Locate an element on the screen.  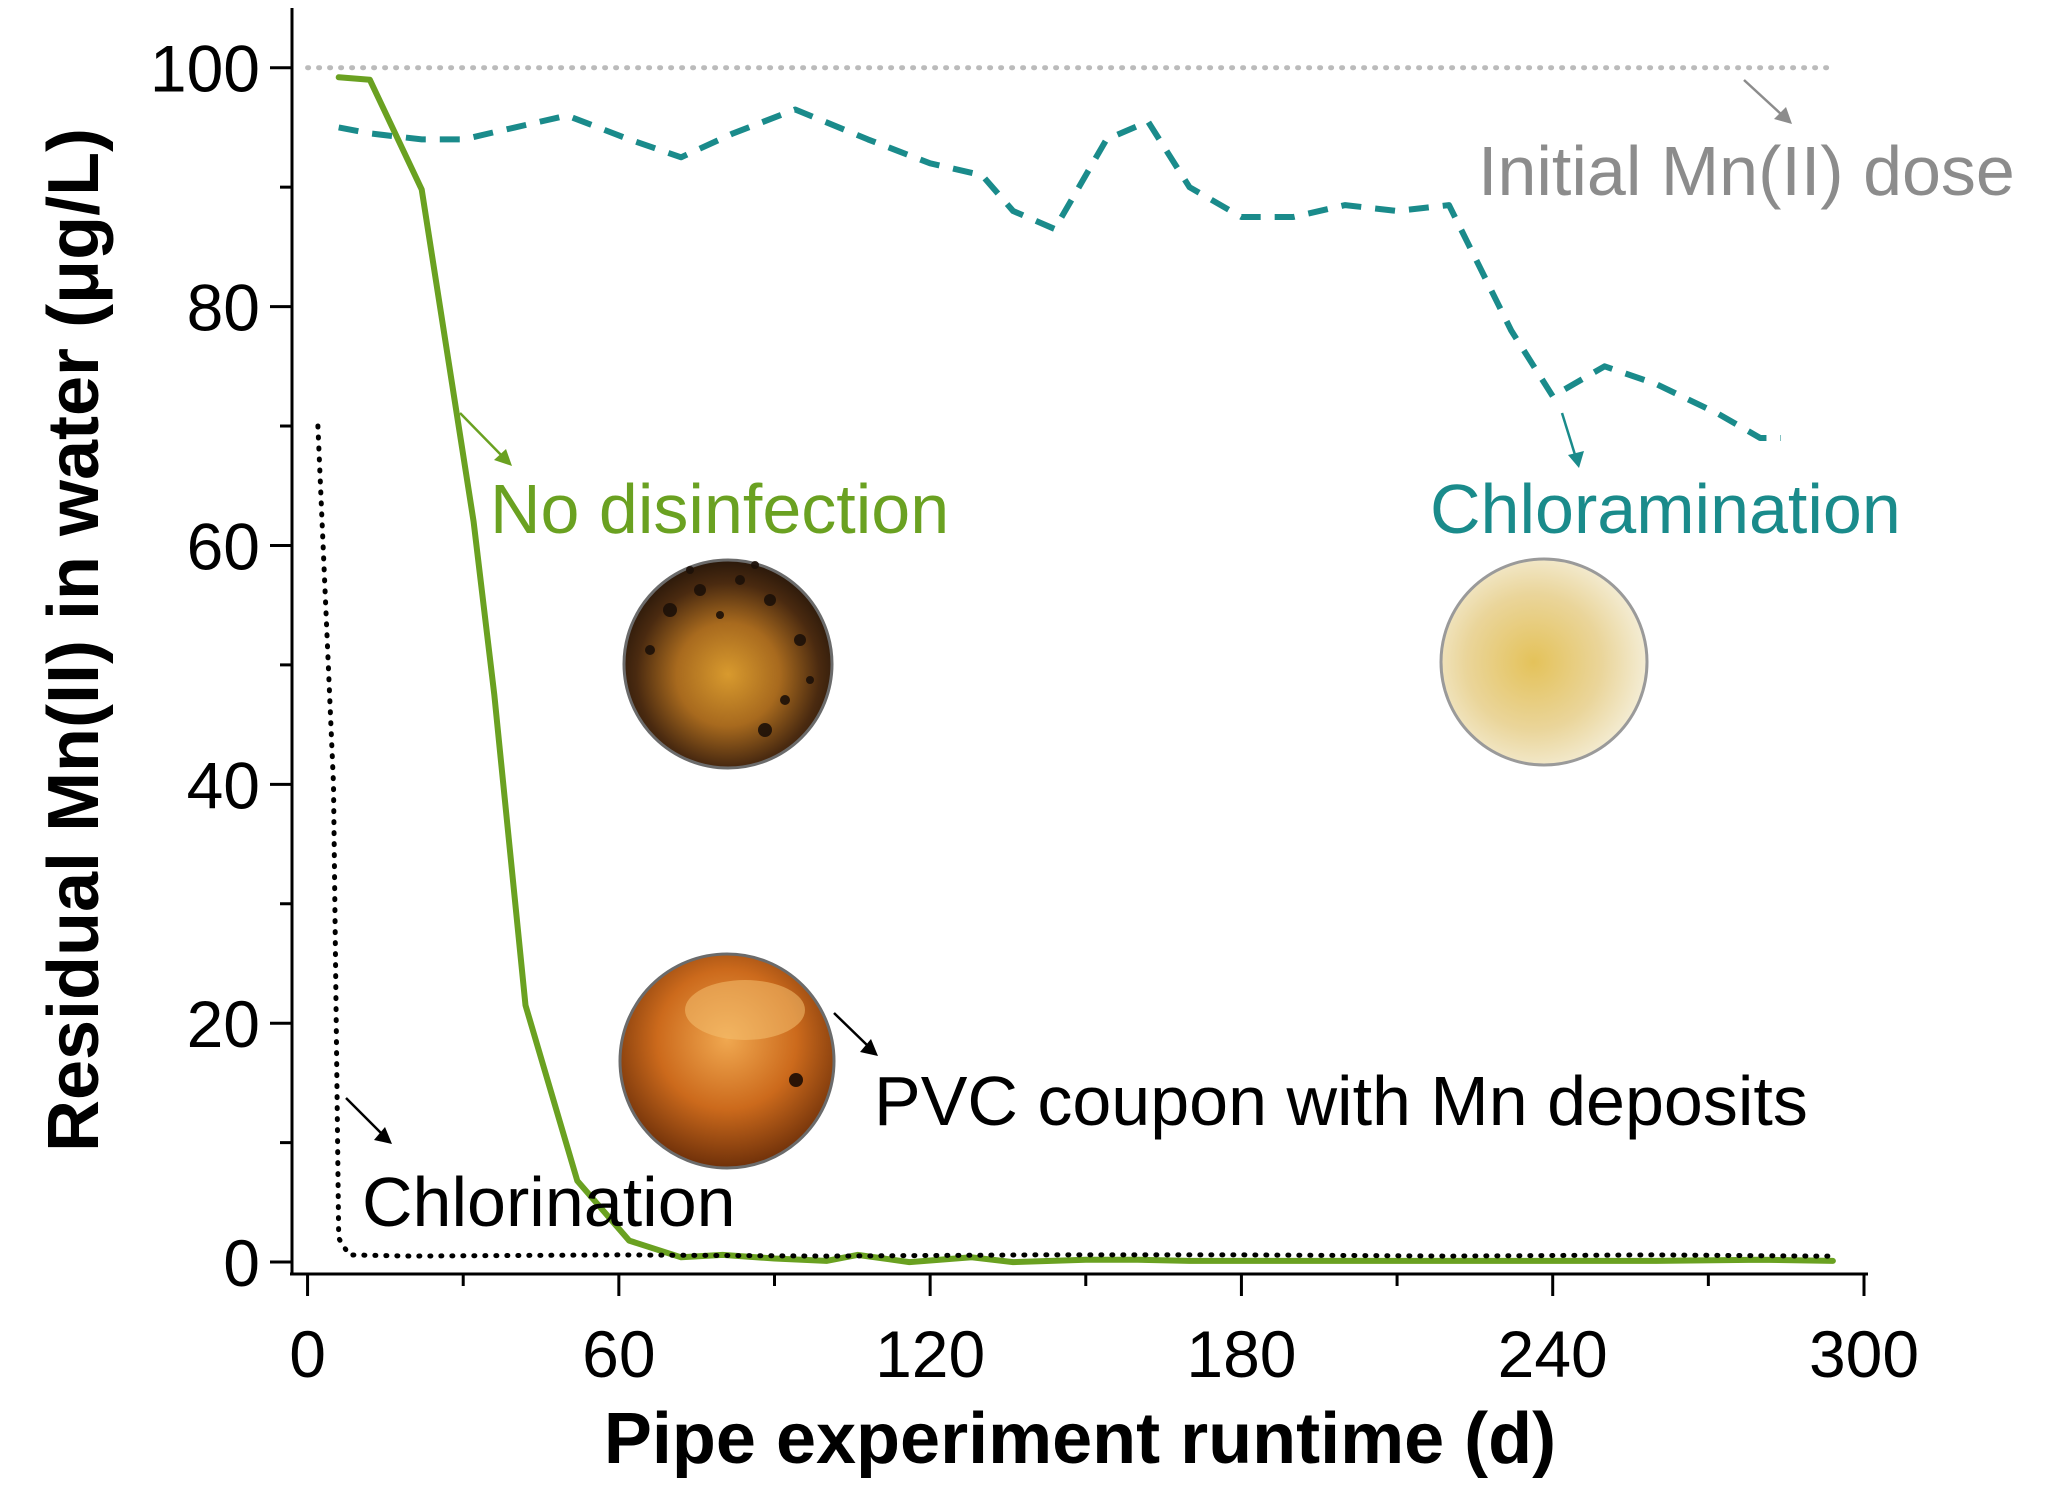
annotation-no-disinfection-arrowhead is located at coordinates (503, 457).